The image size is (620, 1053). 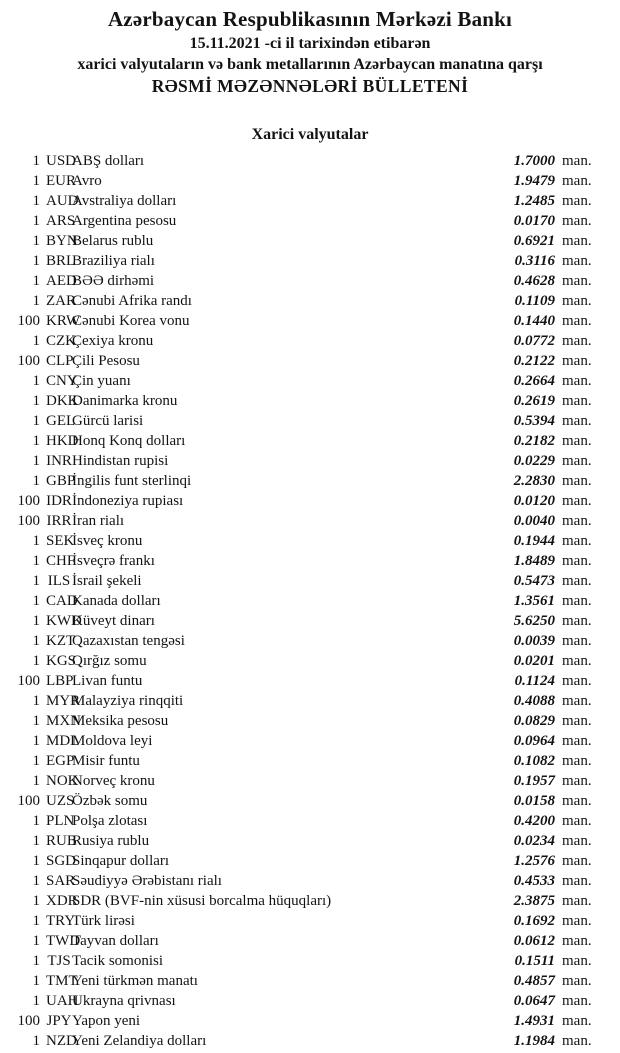 I want to click on currency-code: PLN, so click(x=60, y=821).